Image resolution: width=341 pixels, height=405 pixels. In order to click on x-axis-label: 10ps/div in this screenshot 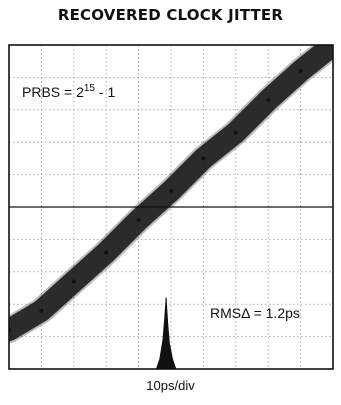, I will do `click(170, 385)`.